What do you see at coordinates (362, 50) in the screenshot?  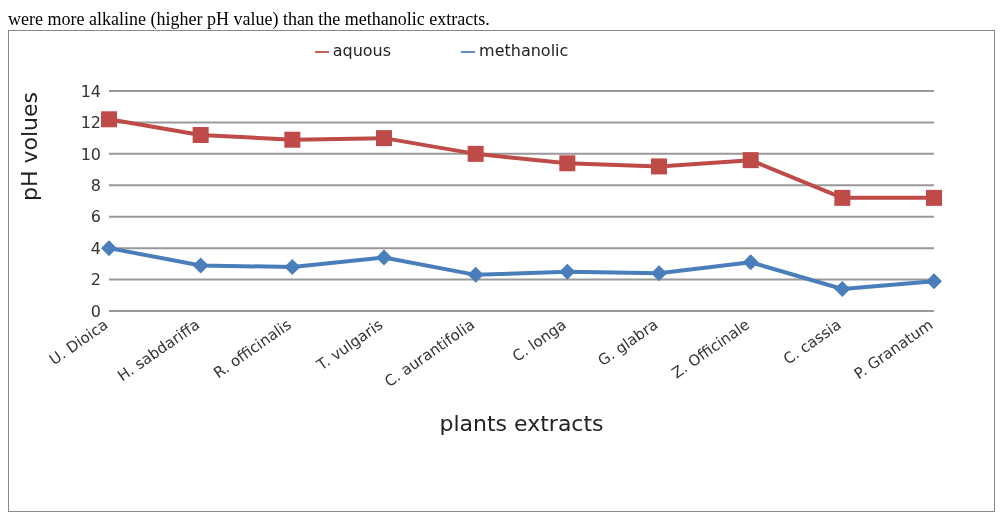 I see `legend-label: aquous` at bounding box center [362, 50].